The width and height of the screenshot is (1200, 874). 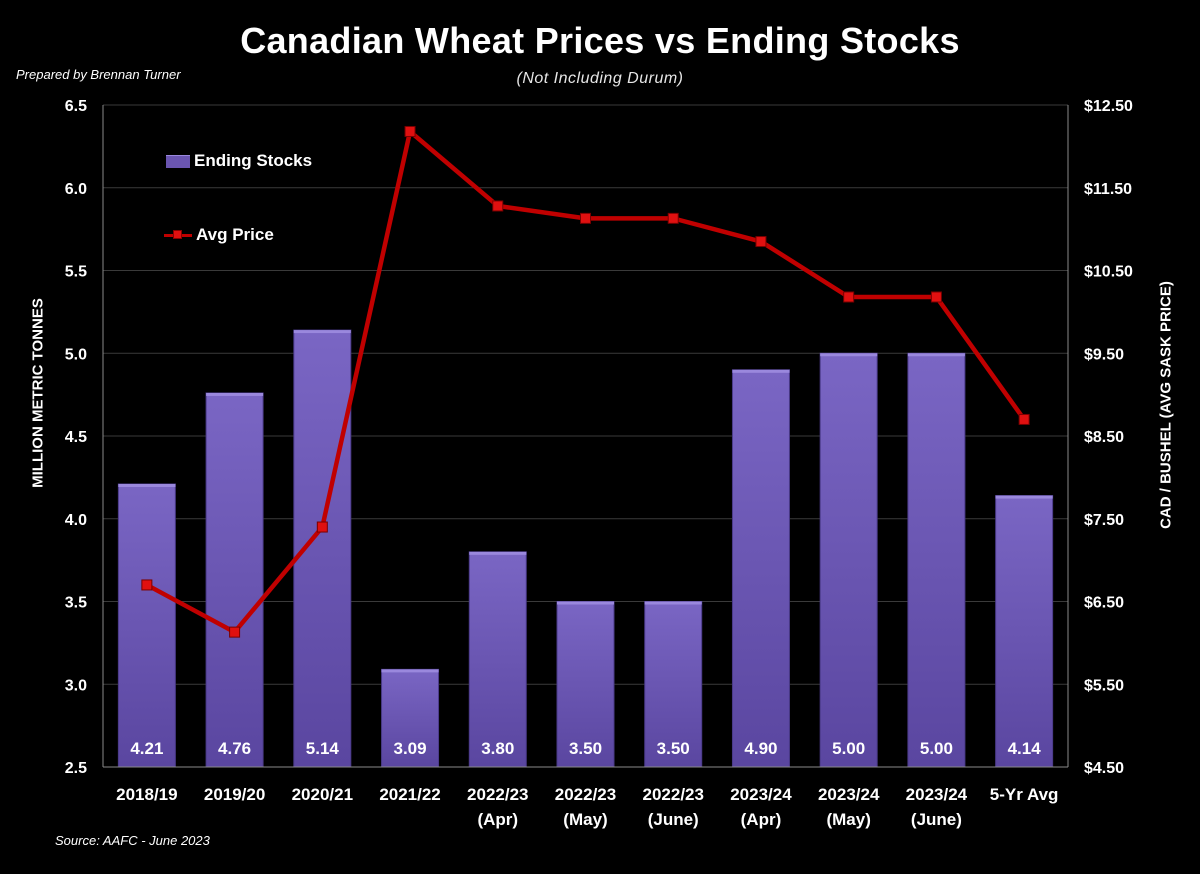 I want to click on y-tick-label-right: $11.50, so click(x=1108, y=189).